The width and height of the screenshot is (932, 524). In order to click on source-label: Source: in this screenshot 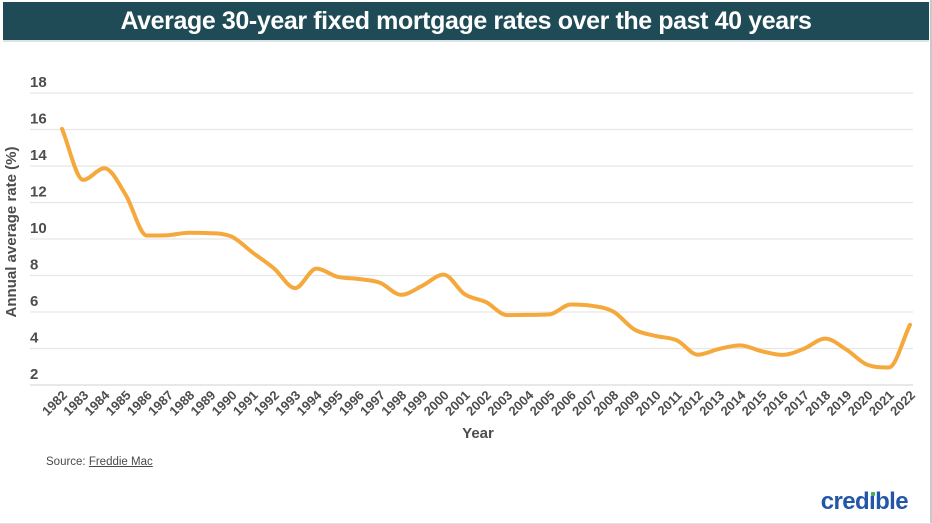, I will do `click(67, 462)`.